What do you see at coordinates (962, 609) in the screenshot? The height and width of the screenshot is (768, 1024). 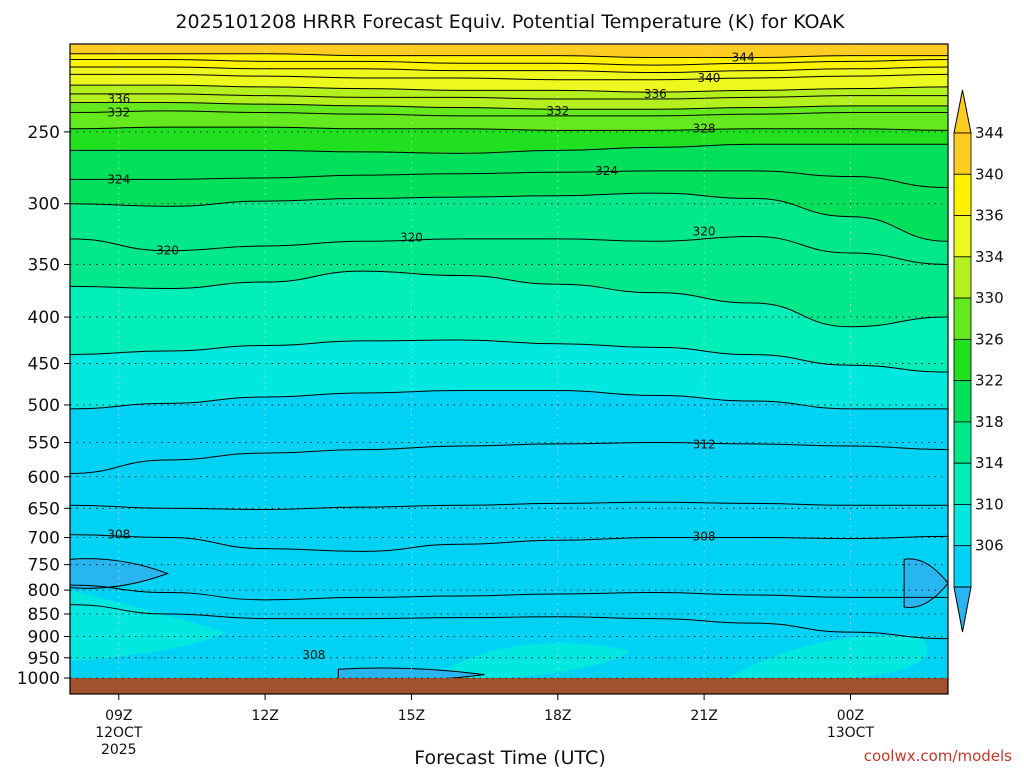 I see `colorbar-arrow-bottom` at bounding box center [962, 609].